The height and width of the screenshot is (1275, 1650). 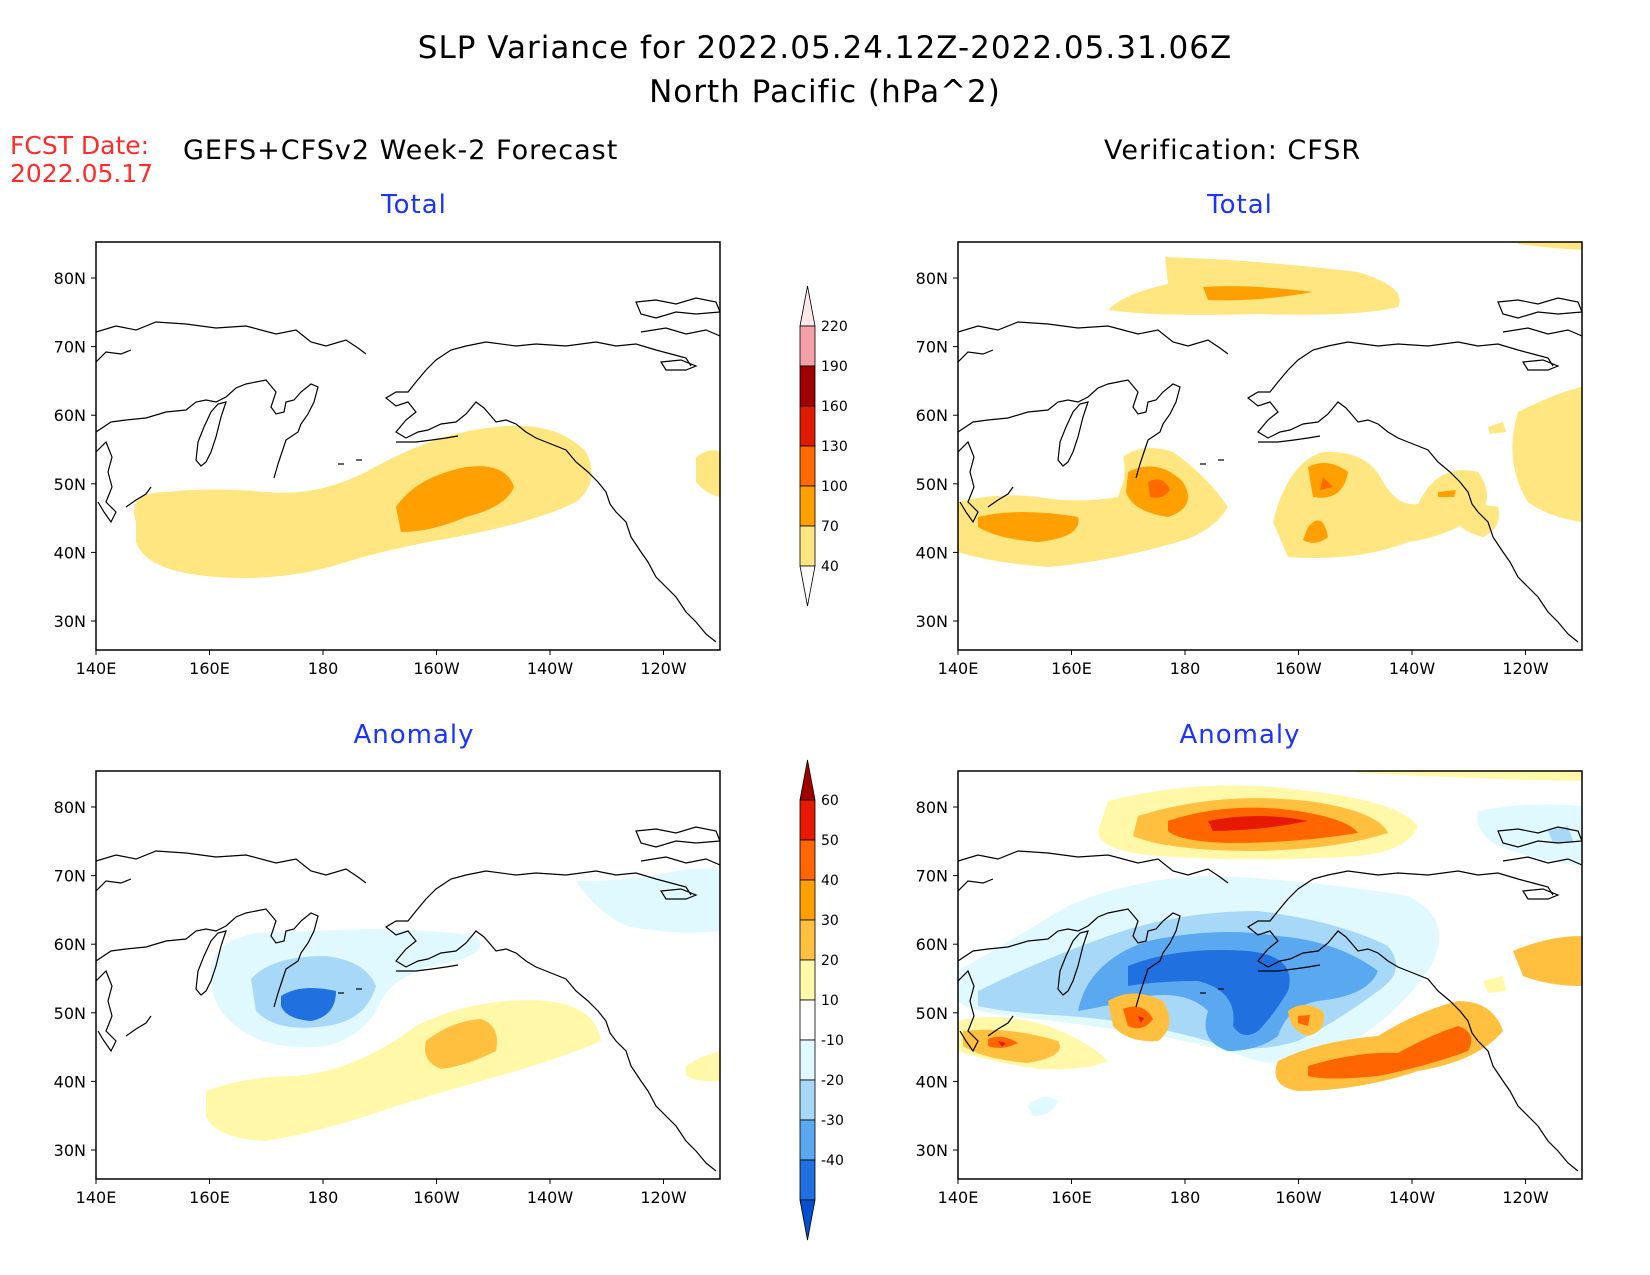 What do you see at coordinates (807, 1220) in the screenshot?
I see `colorbar-anomaly-bottom-arrow` at bounding box center [807, 1220].